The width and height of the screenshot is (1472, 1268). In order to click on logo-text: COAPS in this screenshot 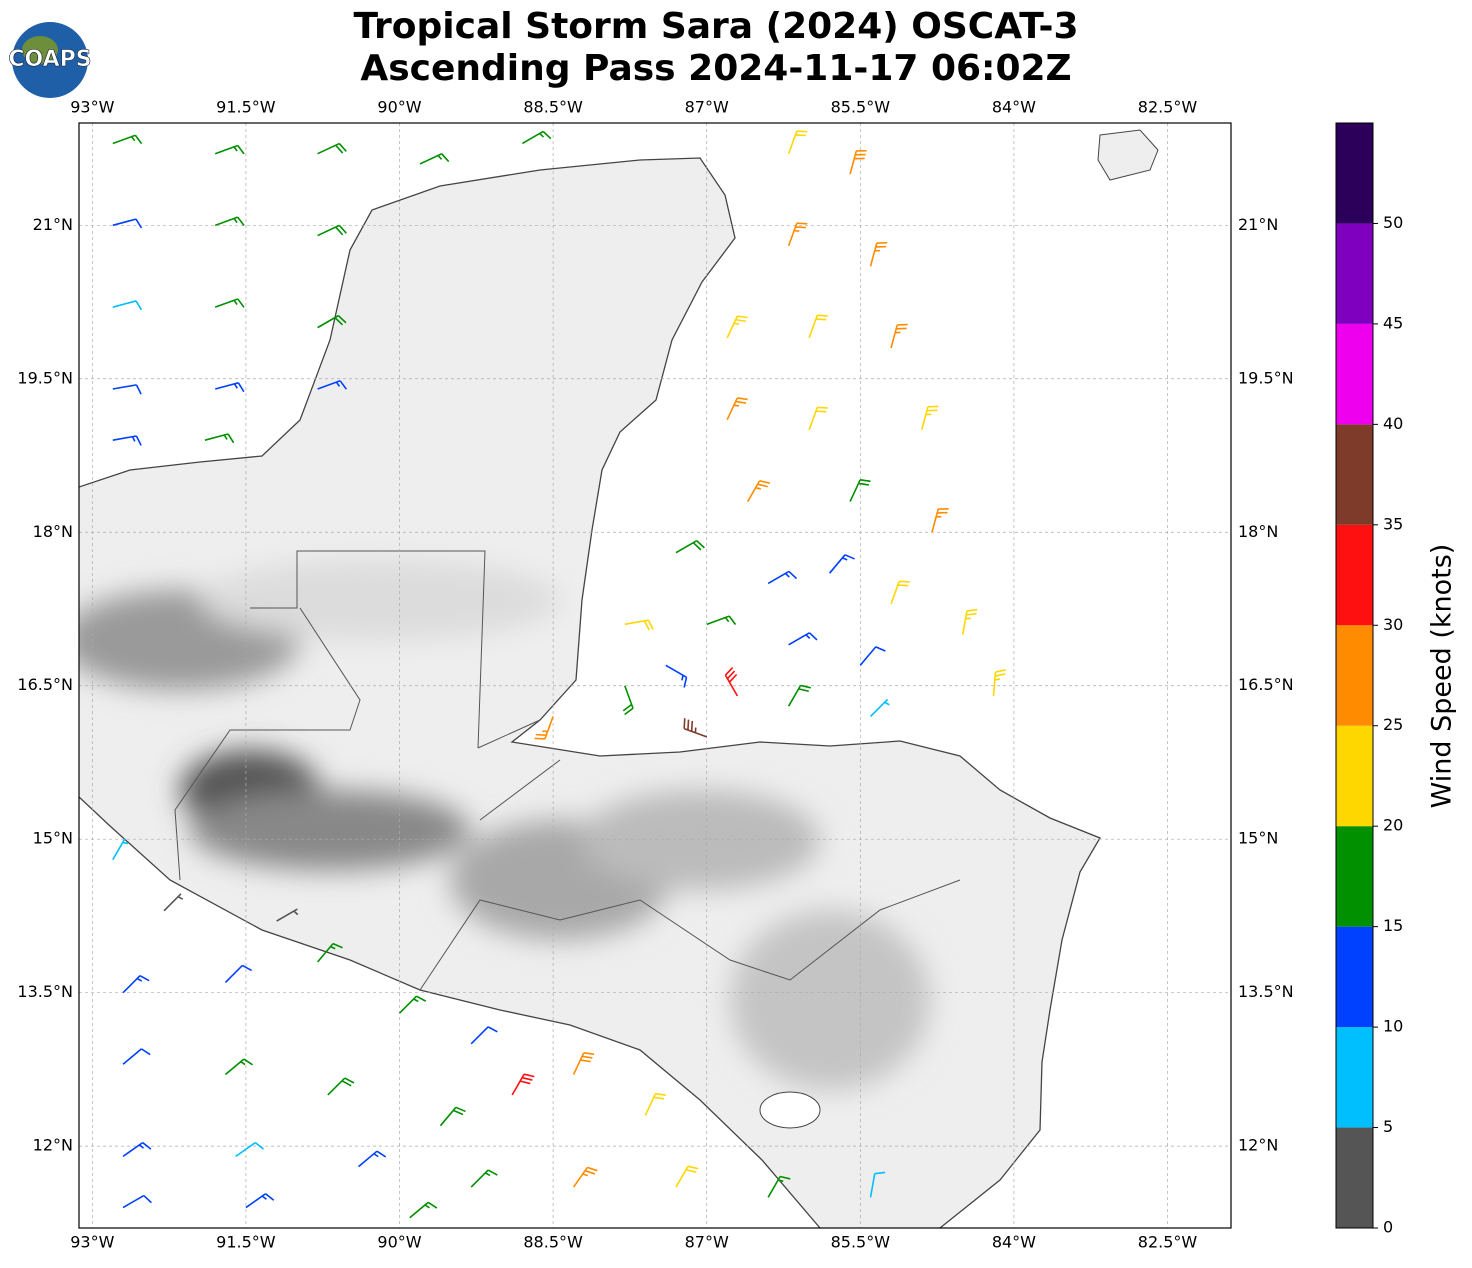, I will do `click(49, 59)`.